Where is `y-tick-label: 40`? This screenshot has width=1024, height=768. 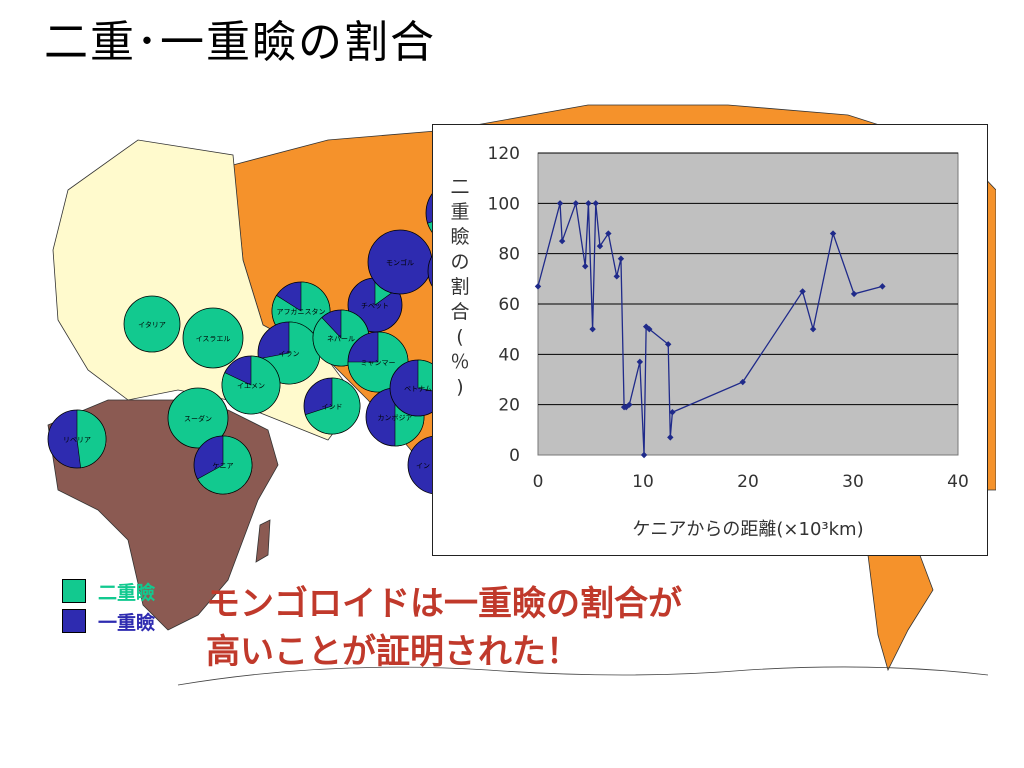 y-tick-label: 40 is located at coordinates (509, 355).